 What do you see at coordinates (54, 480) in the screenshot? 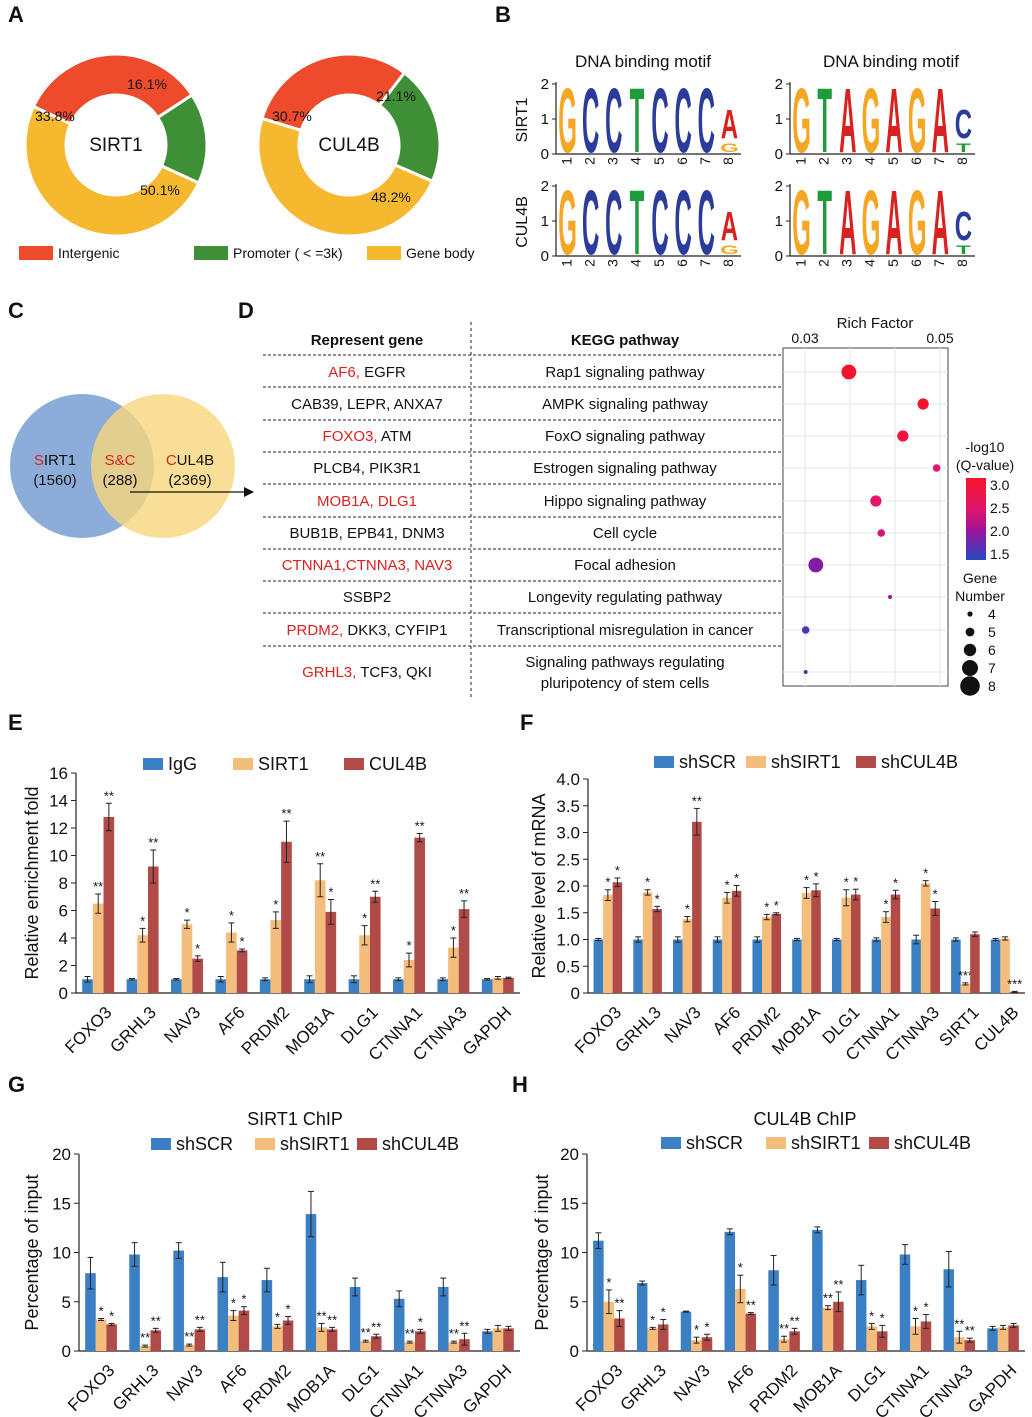
I see `venn-count-sirt1: (1560)` at bounding box center [54, 480].